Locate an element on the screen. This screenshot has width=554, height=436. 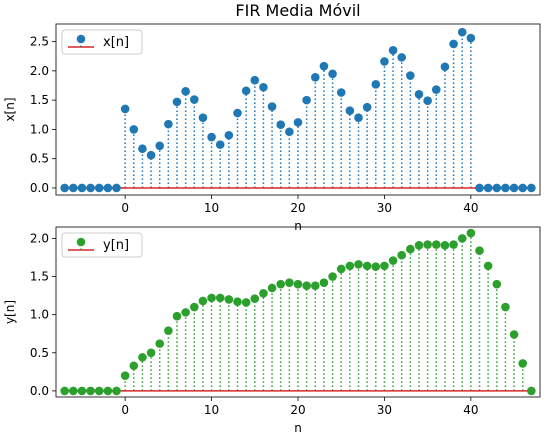
y-tick-label: 0.0 is located at coordinates (39, 188).